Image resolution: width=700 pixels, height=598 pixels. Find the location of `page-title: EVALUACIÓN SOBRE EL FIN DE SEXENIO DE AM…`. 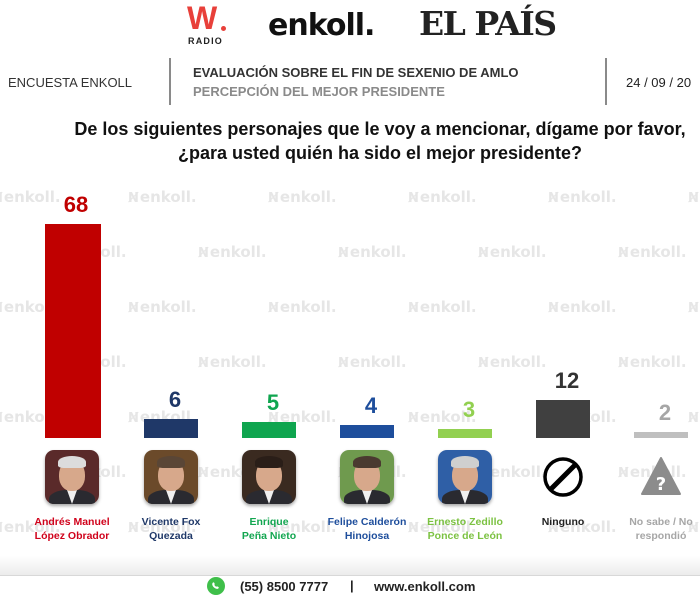

page-title: EVALUACIÓN SOBRE EL FIN DE SEXENIO DE AM… is located at coordinates (356, 72).